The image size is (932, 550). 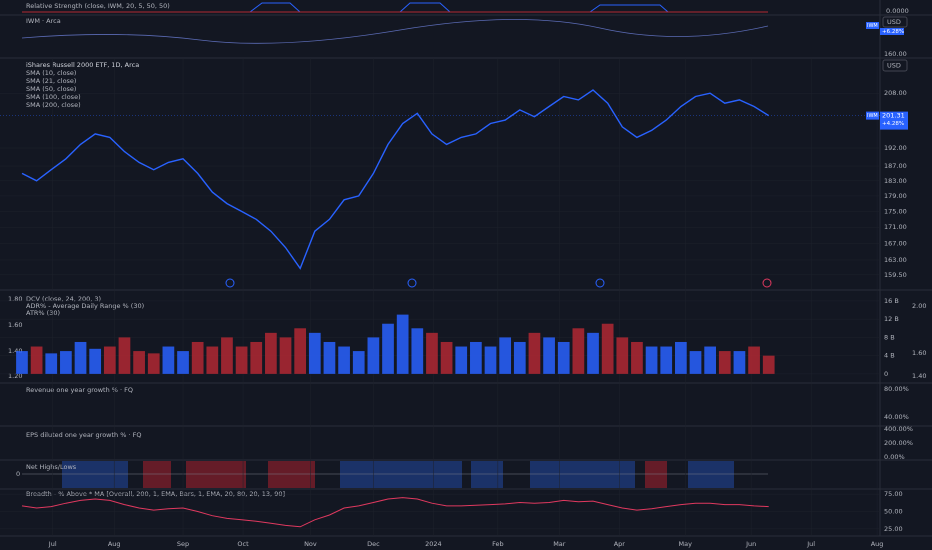 I want to click on revenue-tick: 40.00%, so click(x=896, y=417).